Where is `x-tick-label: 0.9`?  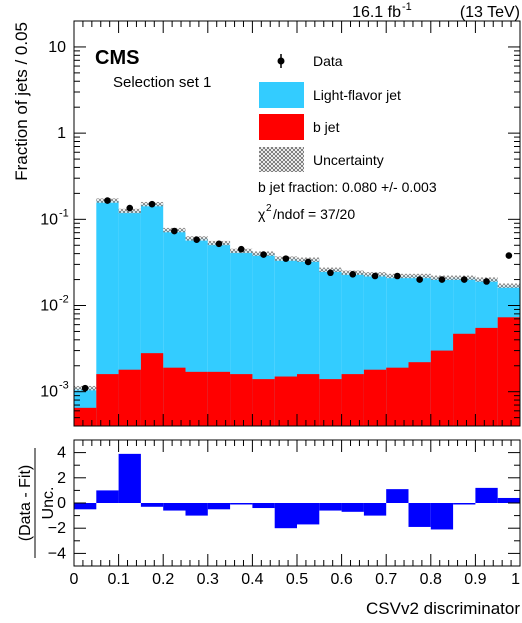 x-tick-label: 0.9 is located at coordinates (475, 579).